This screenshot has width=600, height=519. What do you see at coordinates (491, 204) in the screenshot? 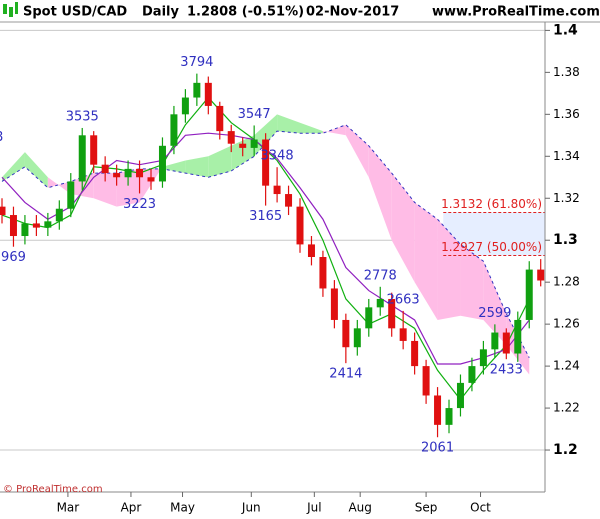
I see `level-label: 1.3132 (61.80%)` at bounding box center [491, 204].